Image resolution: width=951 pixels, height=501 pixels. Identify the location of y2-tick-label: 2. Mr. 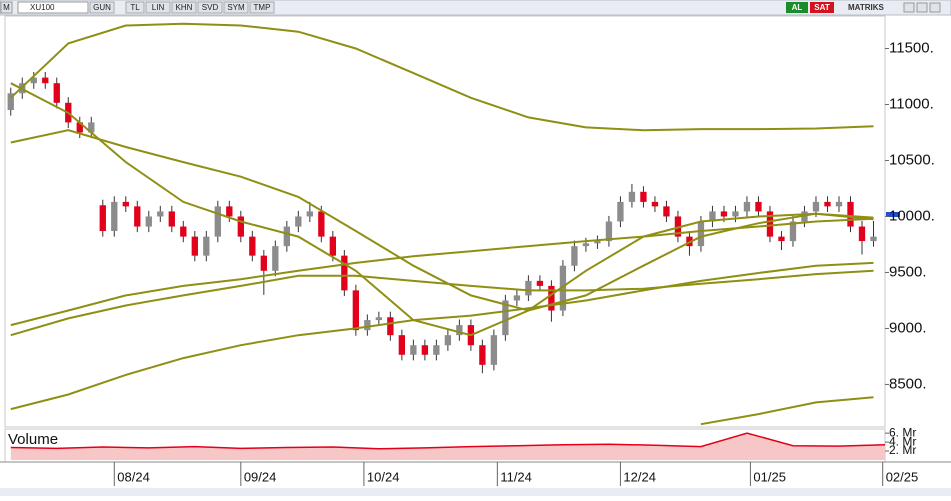
(902, 450).